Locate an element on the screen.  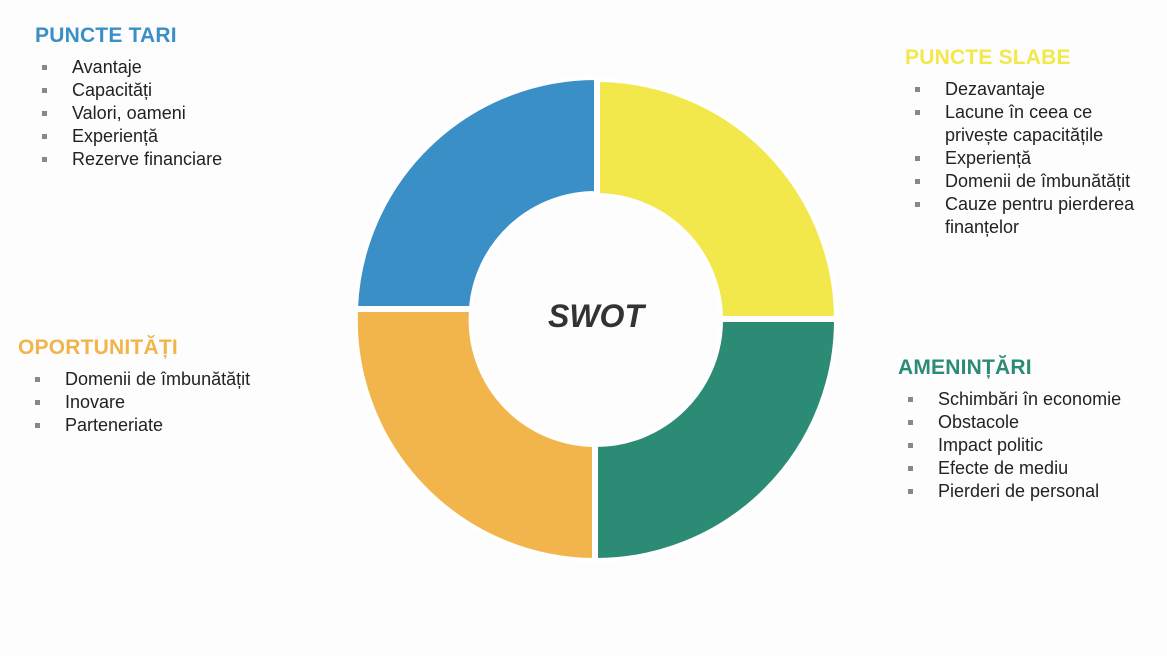
list-item: Cauze pentru pierderea finanțelor is located at coordinates (1031, 216).